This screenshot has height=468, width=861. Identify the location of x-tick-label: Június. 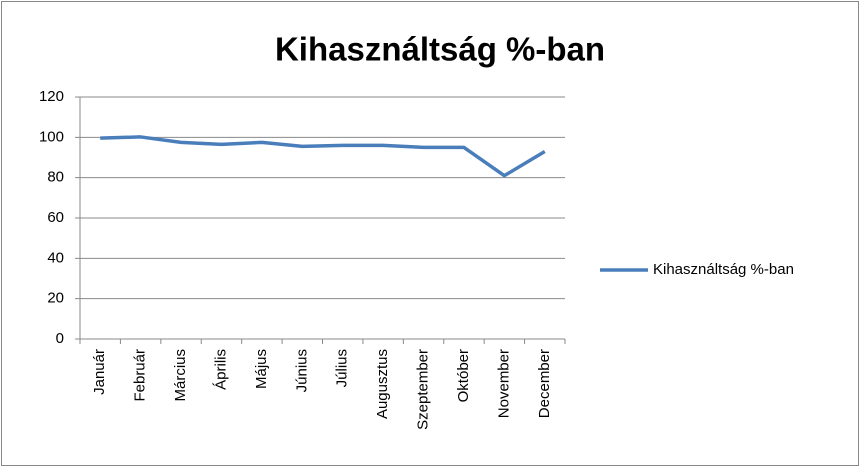
(301, 370).